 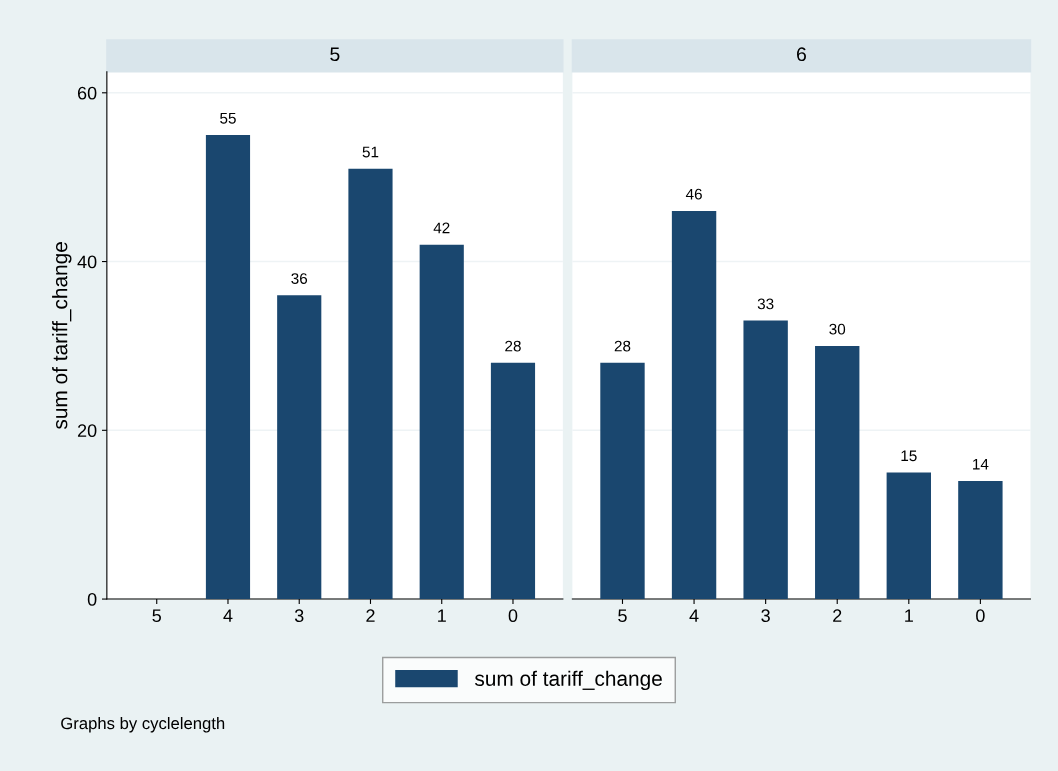 What do you see at coordinates (335, 54) in the screenshot?
I see `chart-title: 5` at bounding box center [335, 54].